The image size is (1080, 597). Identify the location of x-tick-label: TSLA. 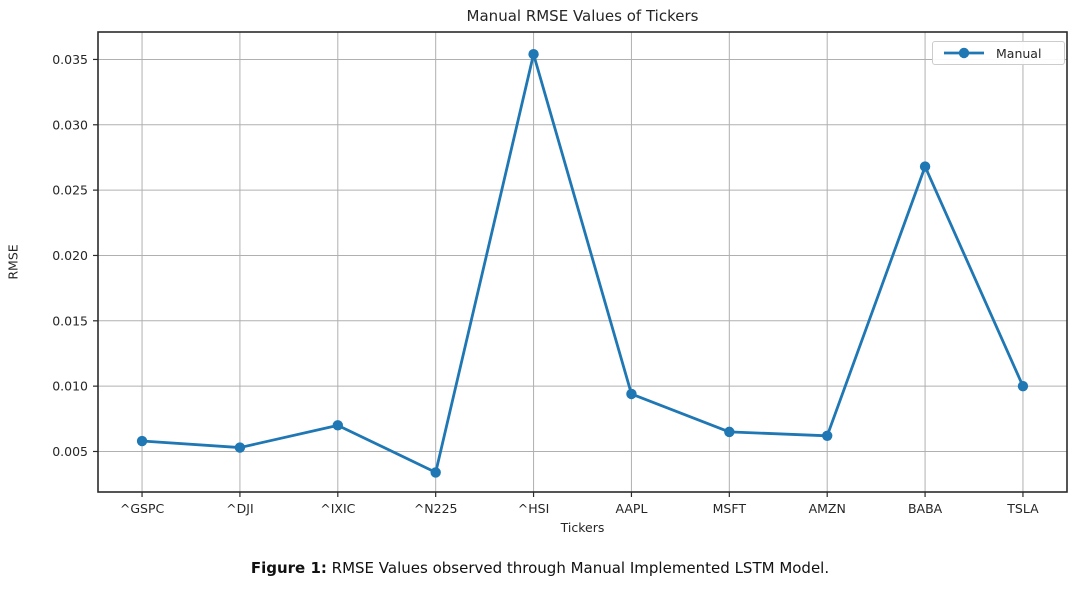
(1022, 508).